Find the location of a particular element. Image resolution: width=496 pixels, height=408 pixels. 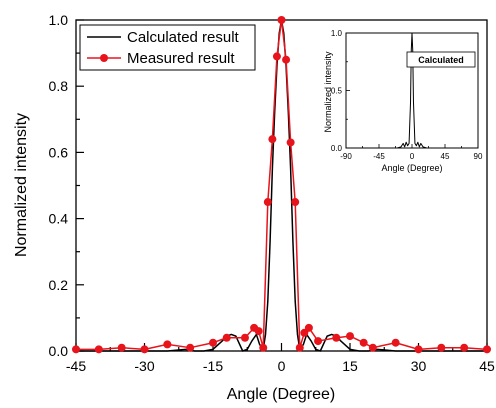

inset-legend-box is located at coordinates (441, 59).